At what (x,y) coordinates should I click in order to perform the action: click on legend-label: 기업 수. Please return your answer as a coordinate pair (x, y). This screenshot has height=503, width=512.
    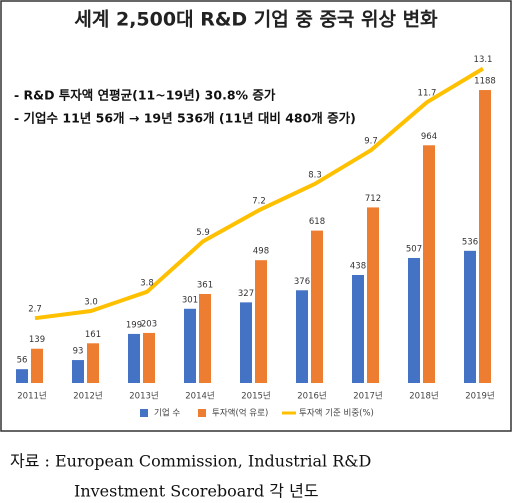
    Looking at the image, I should click on (167, 414).